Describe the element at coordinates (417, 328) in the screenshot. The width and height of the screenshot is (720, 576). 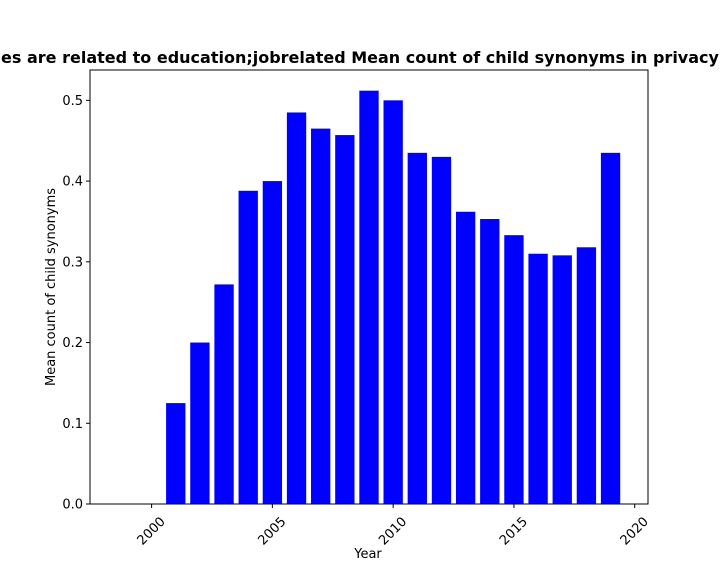
I see `bar-2011` at that location.